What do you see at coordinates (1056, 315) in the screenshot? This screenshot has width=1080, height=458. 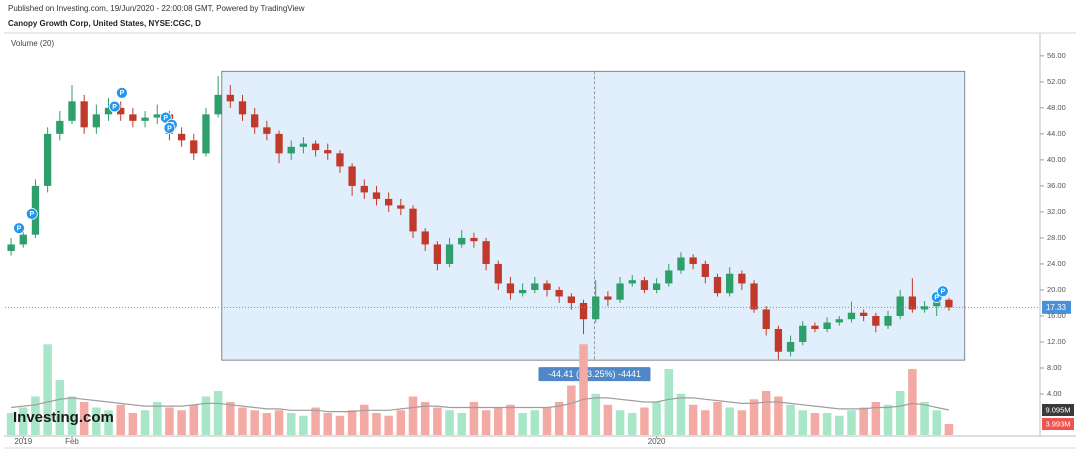 I see `y-tick-label: 16.00` at bounding box center [1056, 315].